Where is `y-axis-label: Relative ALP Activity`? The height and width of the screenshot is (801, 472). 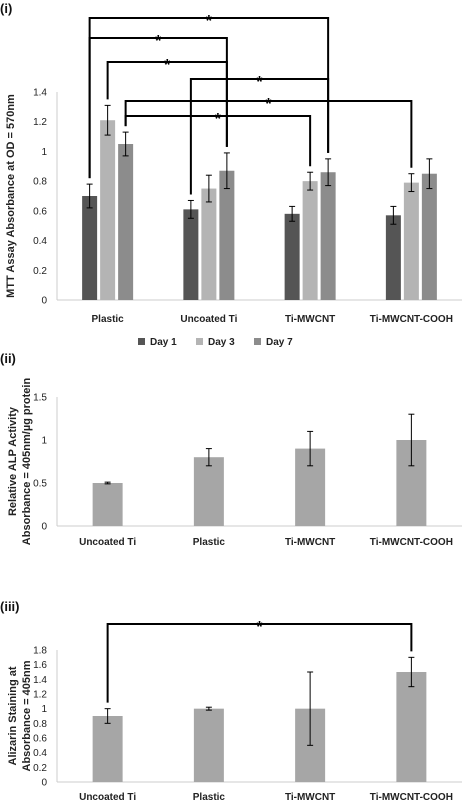
y-axis-label: Relative ALP Activity is located at coordinates (13, 461).